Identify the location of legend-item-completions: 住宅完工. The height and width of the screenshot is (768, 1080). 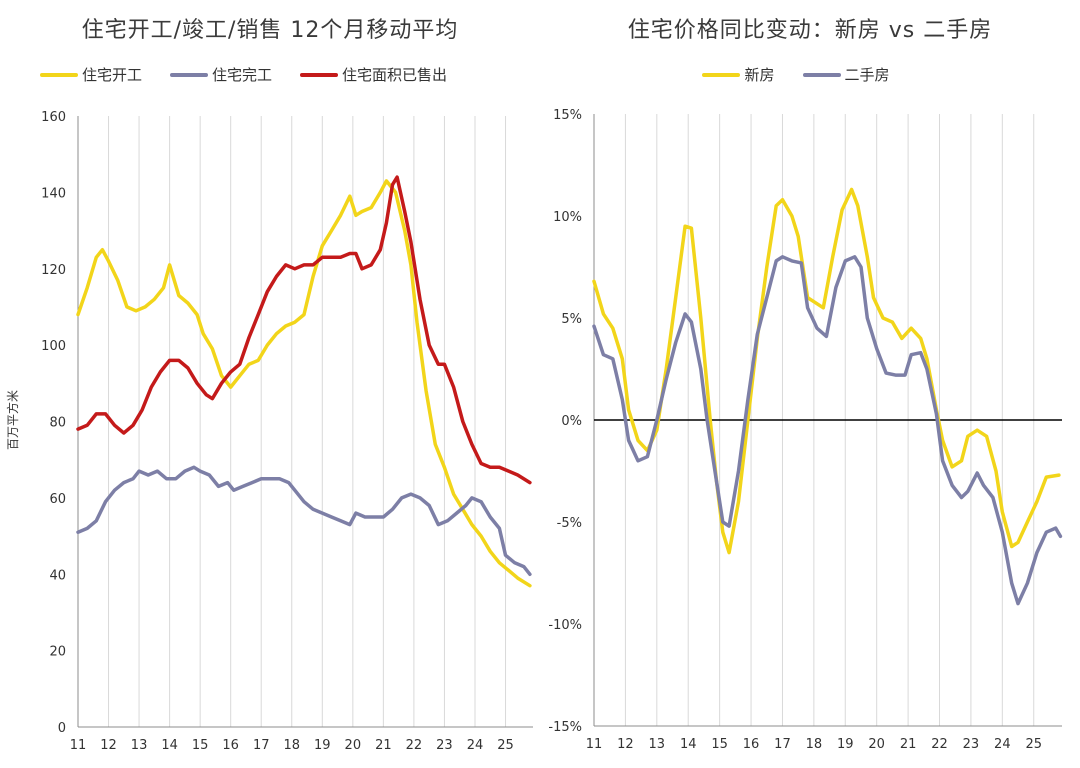
(221, 74).